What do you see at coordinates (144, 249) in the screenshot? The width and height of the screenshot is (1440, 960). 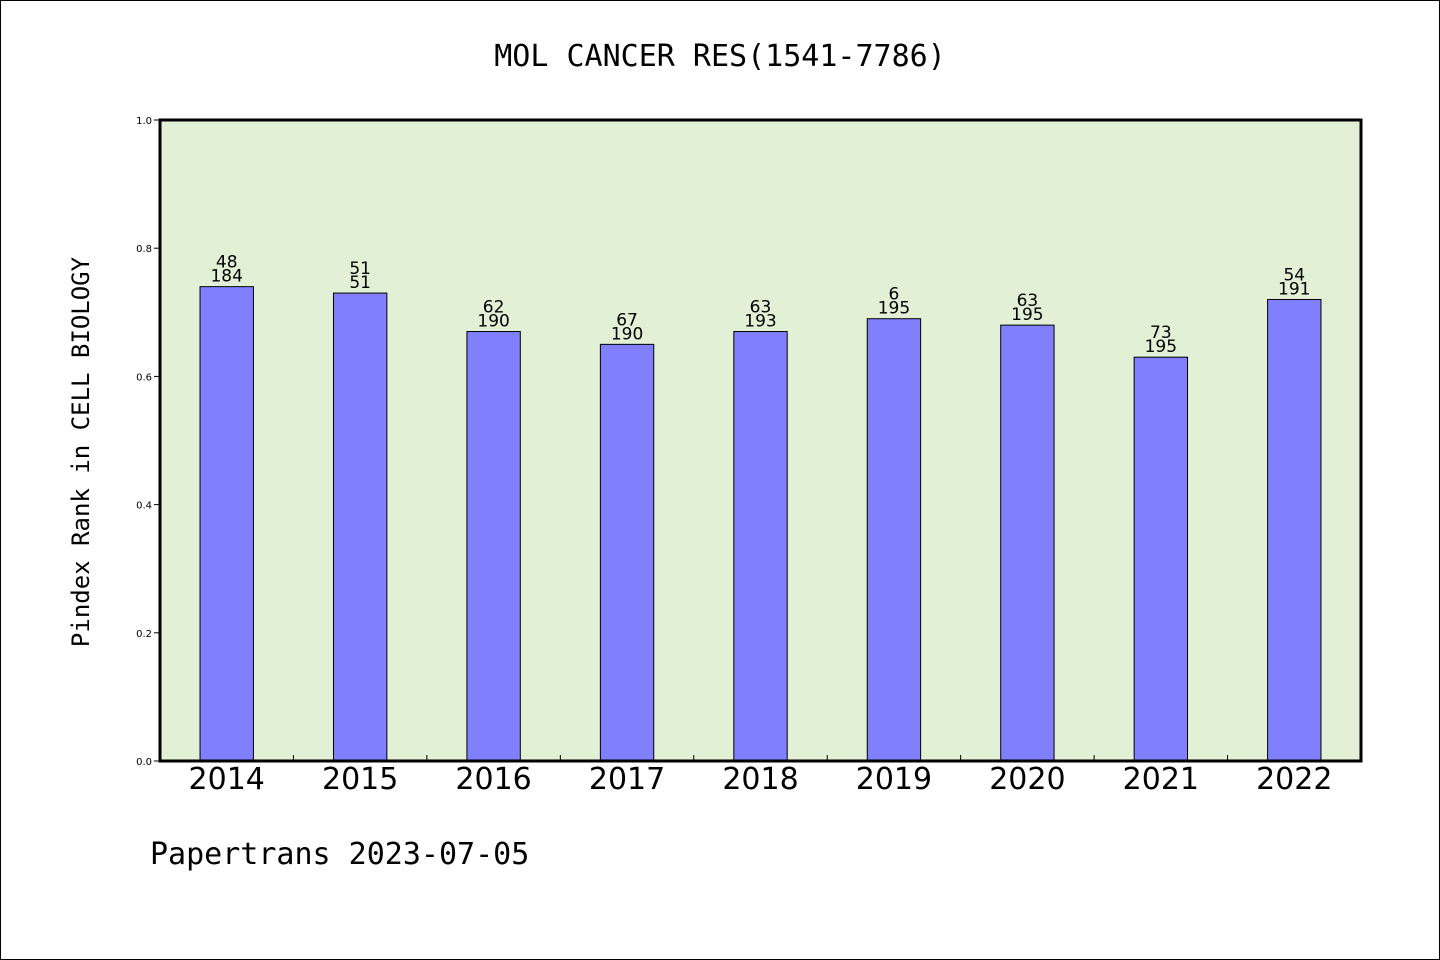 I see `y-tick-label: 0.8` at bounding box center [144, 249].